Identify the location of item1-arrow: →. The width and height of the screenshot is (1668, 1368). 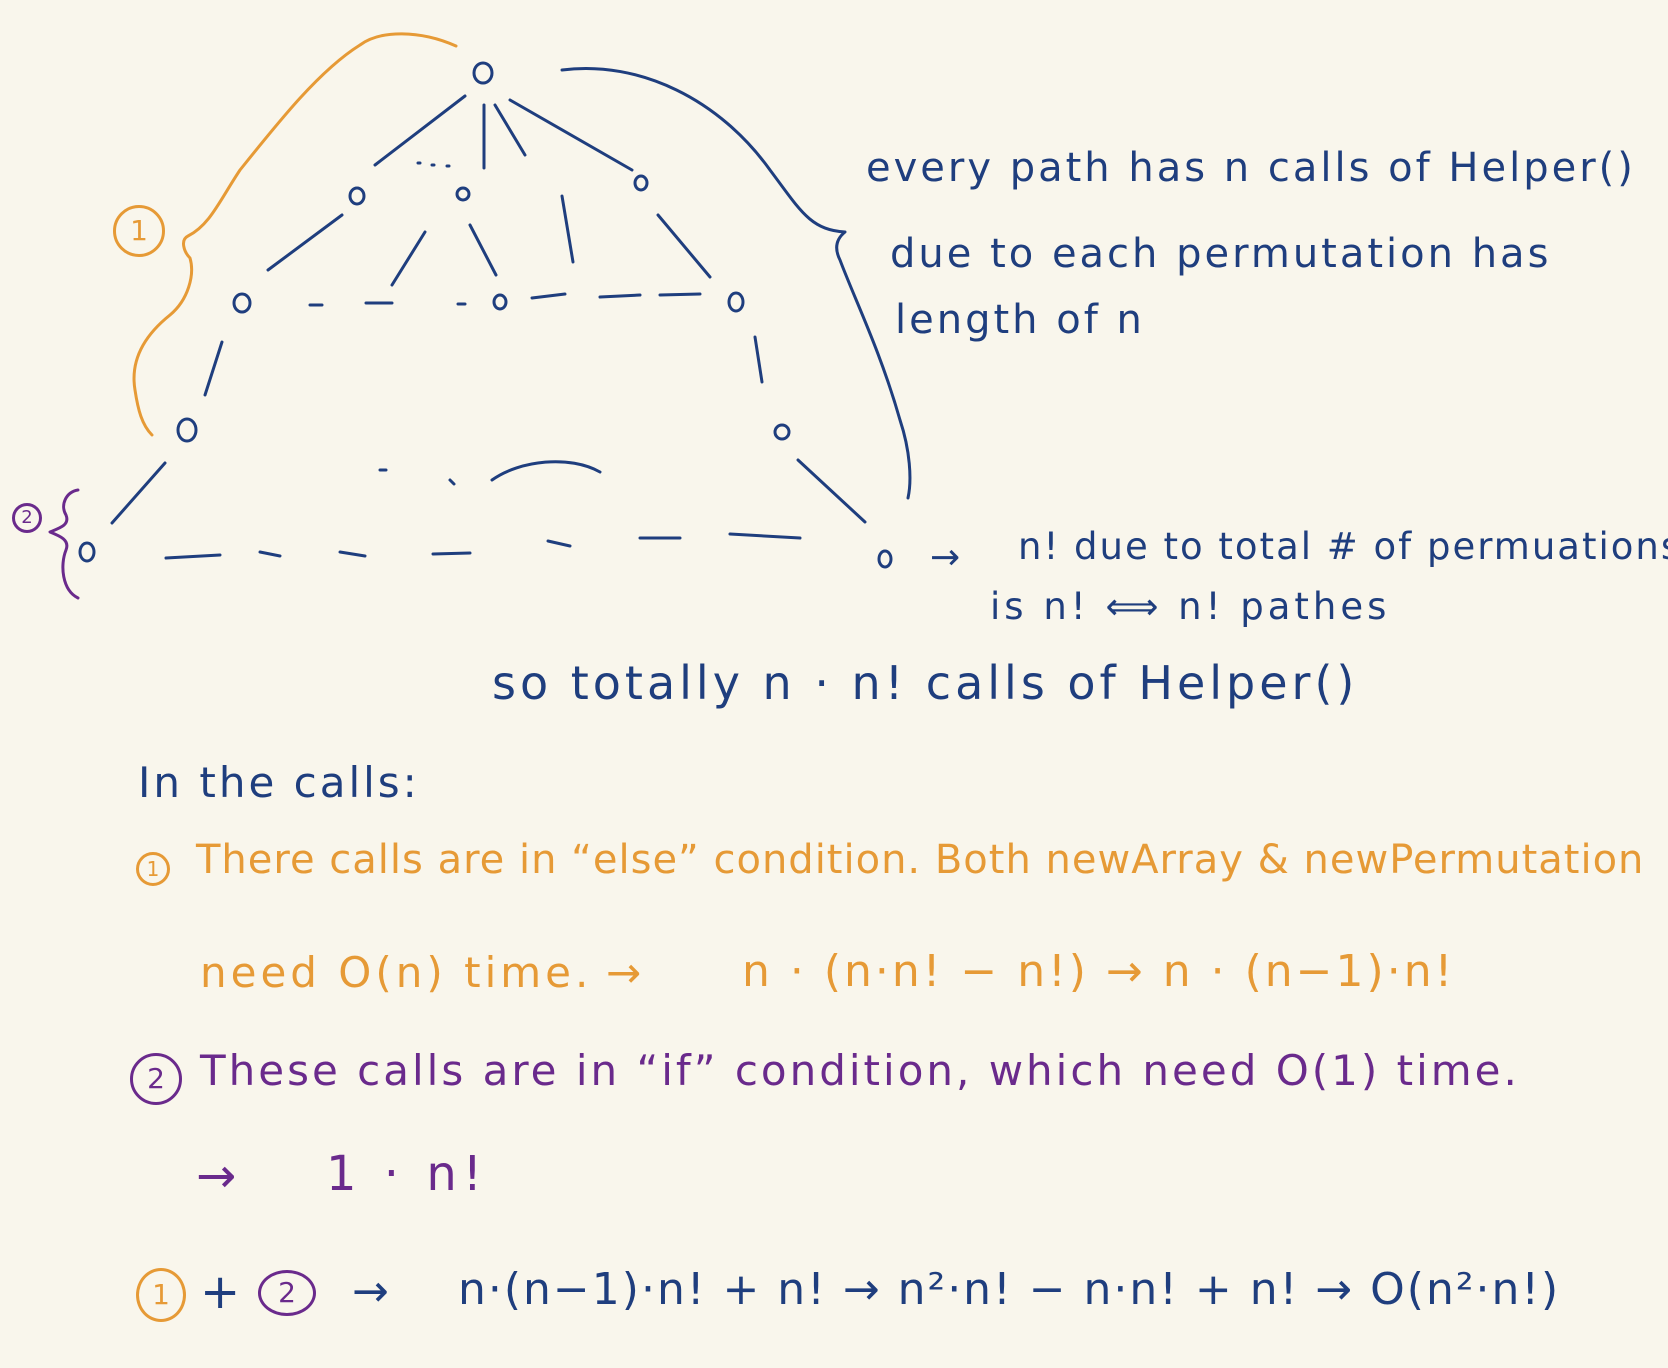
(625, 972).